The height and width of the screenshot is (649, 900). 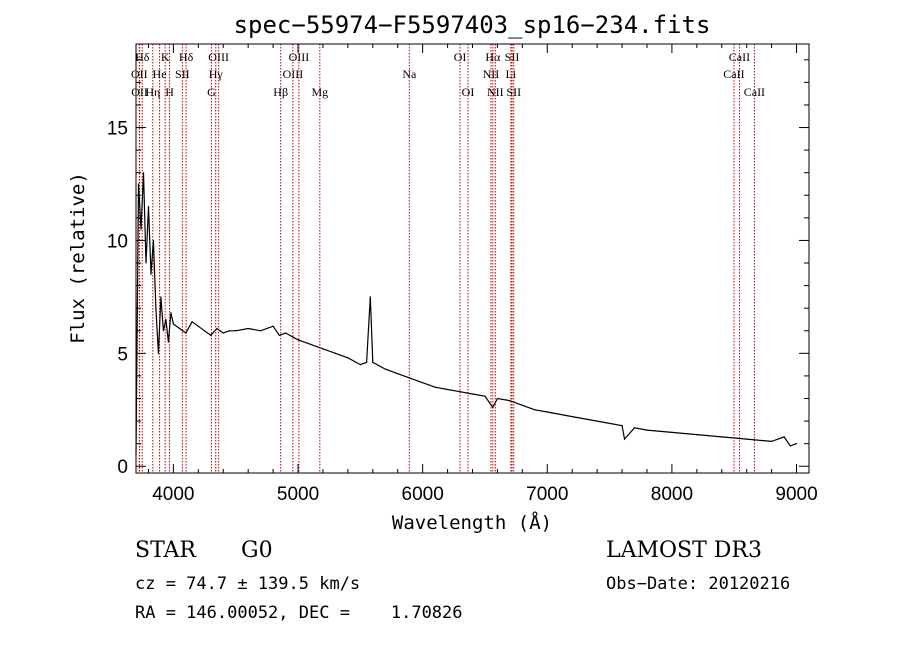 What do you see at coordinates (211, 92) in the screenshot?
I see `line-marker-label: G` at bounding box center [211, 92].